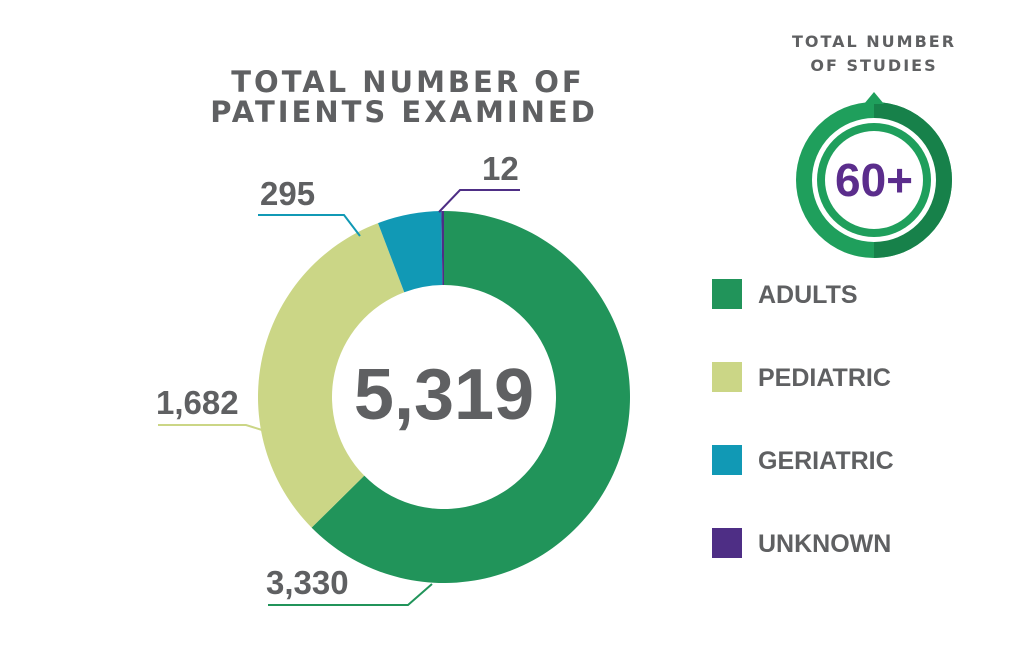 Image resolution: width=1024 pixels, height=645 pixels. I want to click on badge-pointer-icon, so click(874, 98).